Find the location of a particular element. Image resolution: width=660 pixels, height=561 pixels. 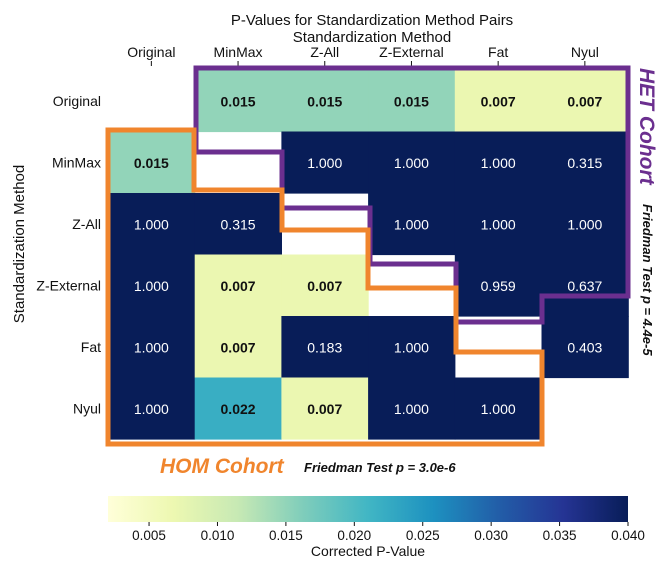

y-tick-label: MinMax is located at coordinates (76, 162).